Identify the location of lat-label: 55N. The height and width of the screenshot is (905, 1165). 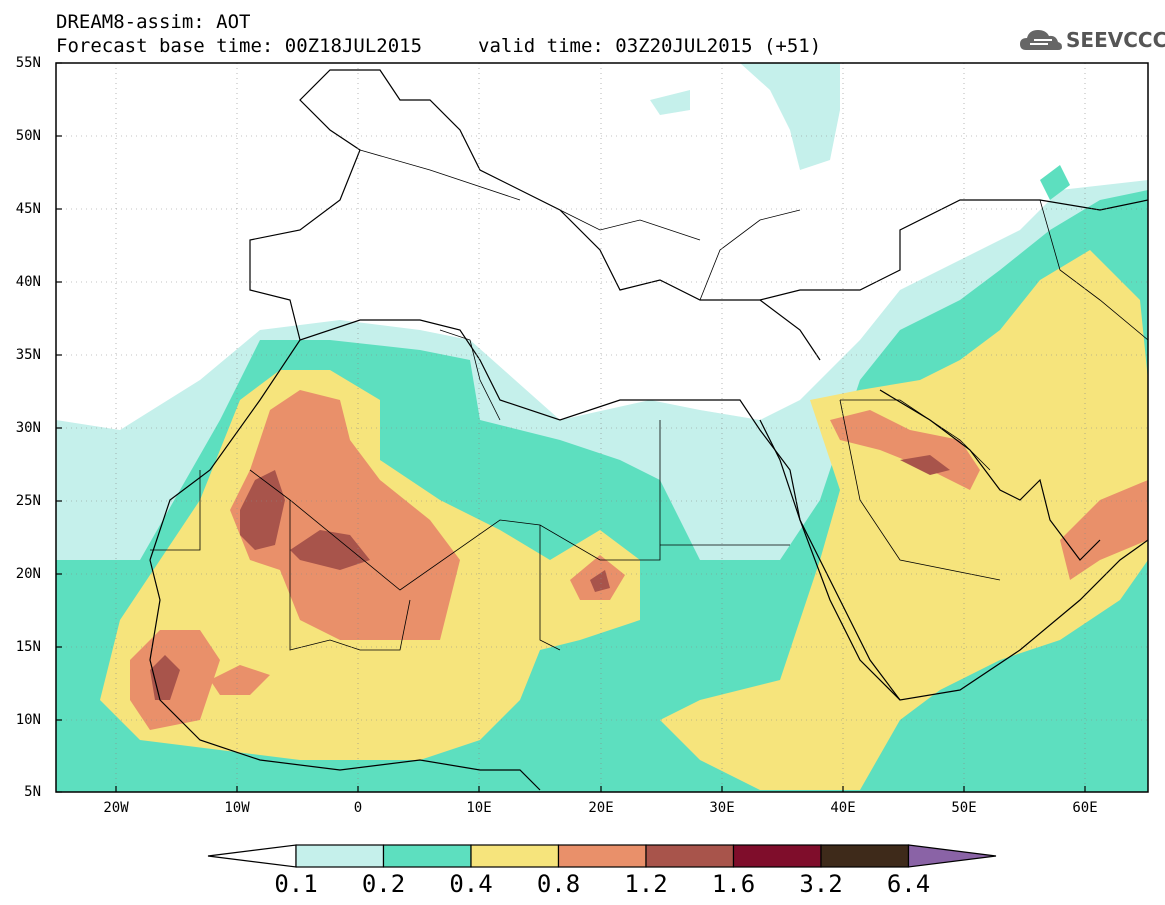
(28, 63).